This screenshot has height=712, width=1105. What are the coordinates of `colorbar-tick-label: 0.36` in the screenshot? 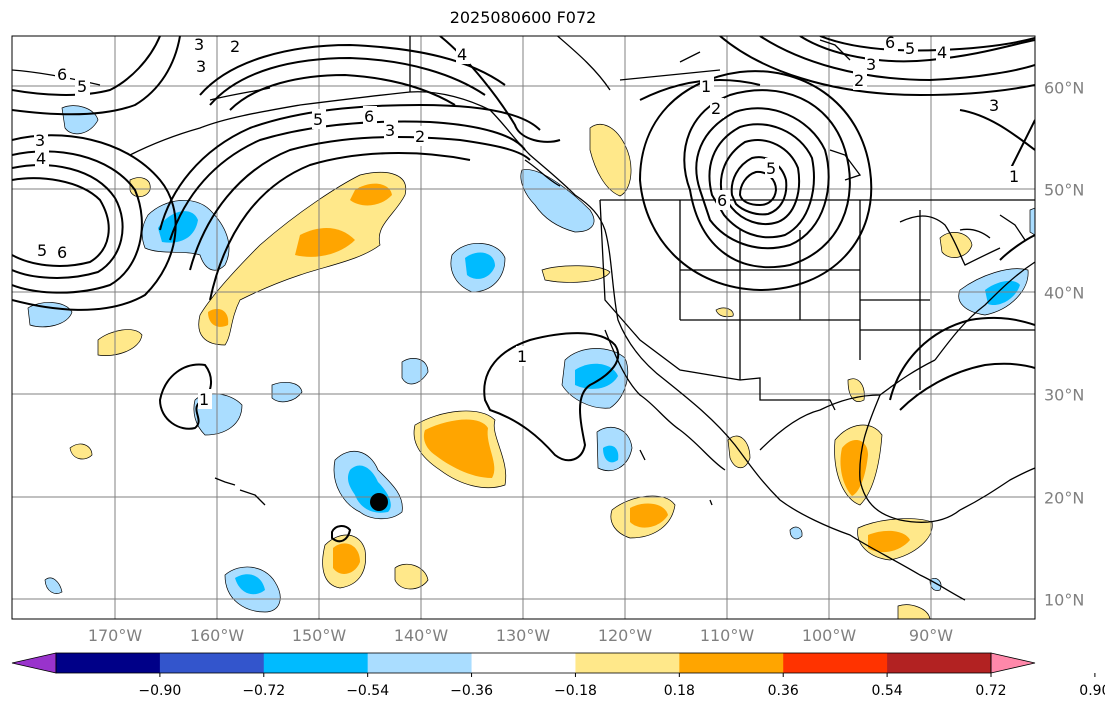 It's located at (783, 691).